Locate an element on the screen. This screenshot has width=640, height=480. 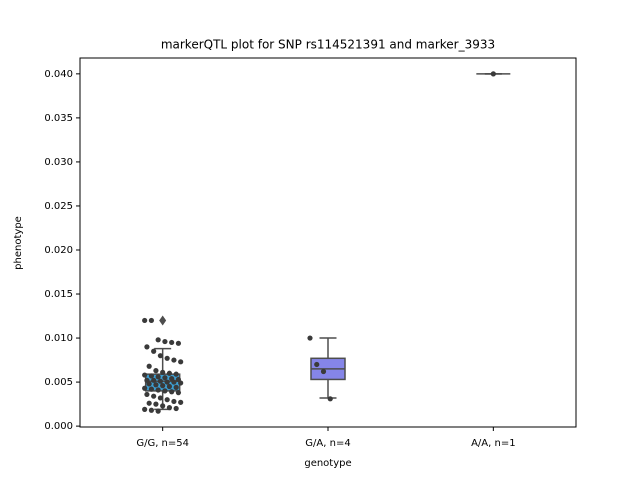
y-tick-label: 0.000 is located at coordinates (58, 426).